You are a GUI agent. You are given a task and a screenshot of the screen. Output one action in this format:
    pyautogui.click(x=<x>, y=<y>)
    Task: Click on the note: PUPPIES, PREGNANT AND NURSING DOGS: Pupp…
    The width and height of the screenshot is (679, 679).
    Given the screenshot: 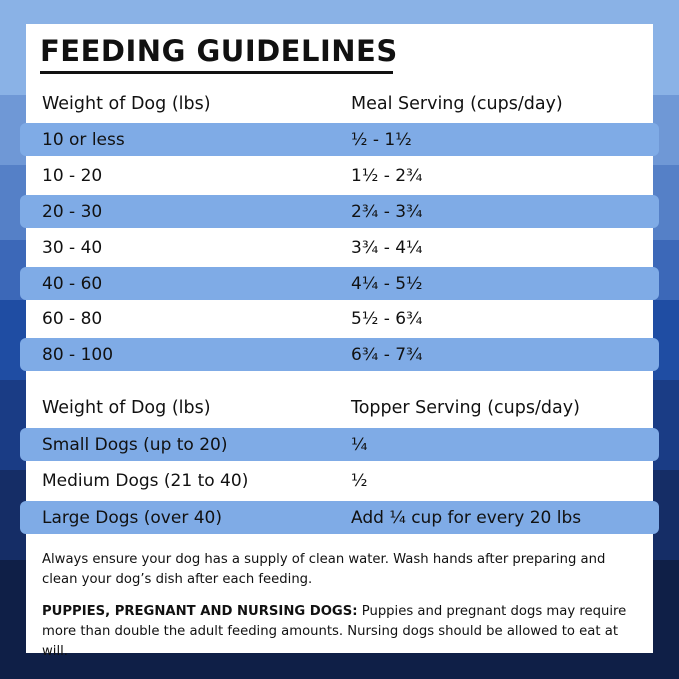 What is the action you would take?
    pyautogui.click(x=342, y=632)
    